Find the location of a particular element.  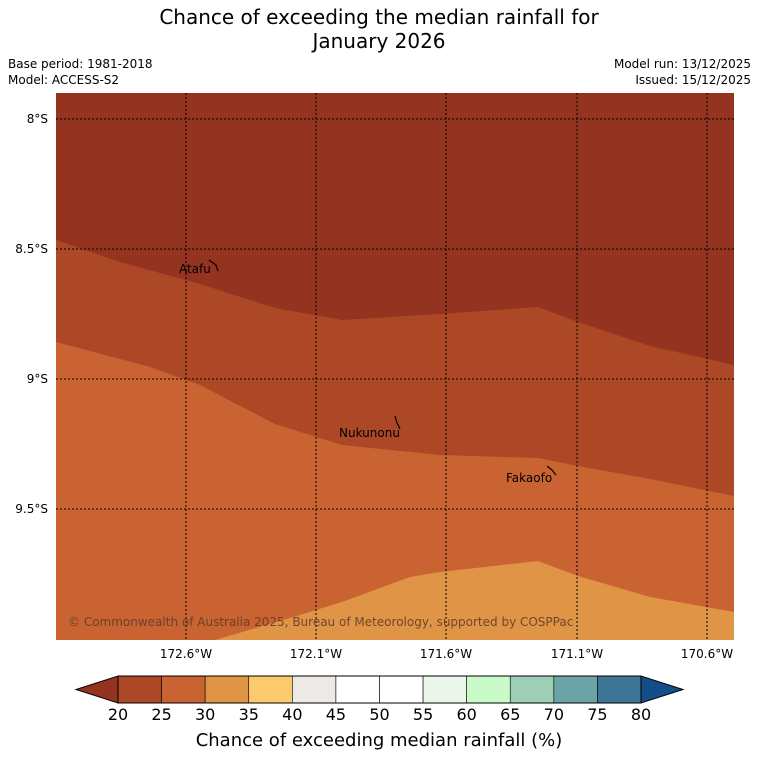

meta-right: Model run: 13/12/2025 Issued: 15/12/2025 is located at coordinates (682, 72).